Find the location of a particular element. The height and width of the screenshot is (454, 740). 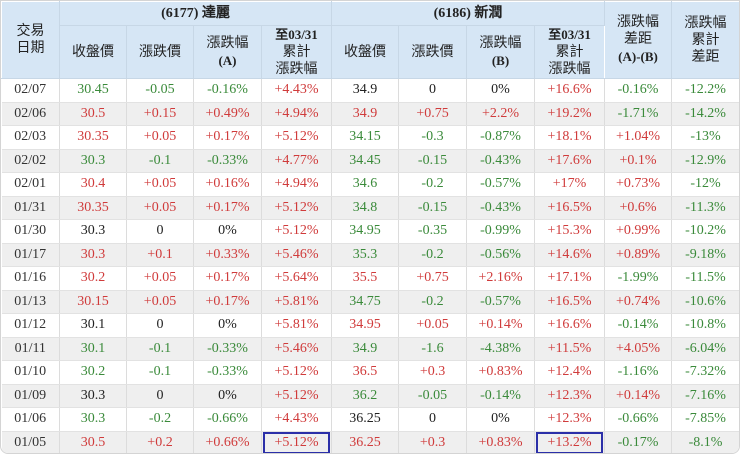

cell-pct-diff-value: -0.17% is located at coordinates (638, 442).